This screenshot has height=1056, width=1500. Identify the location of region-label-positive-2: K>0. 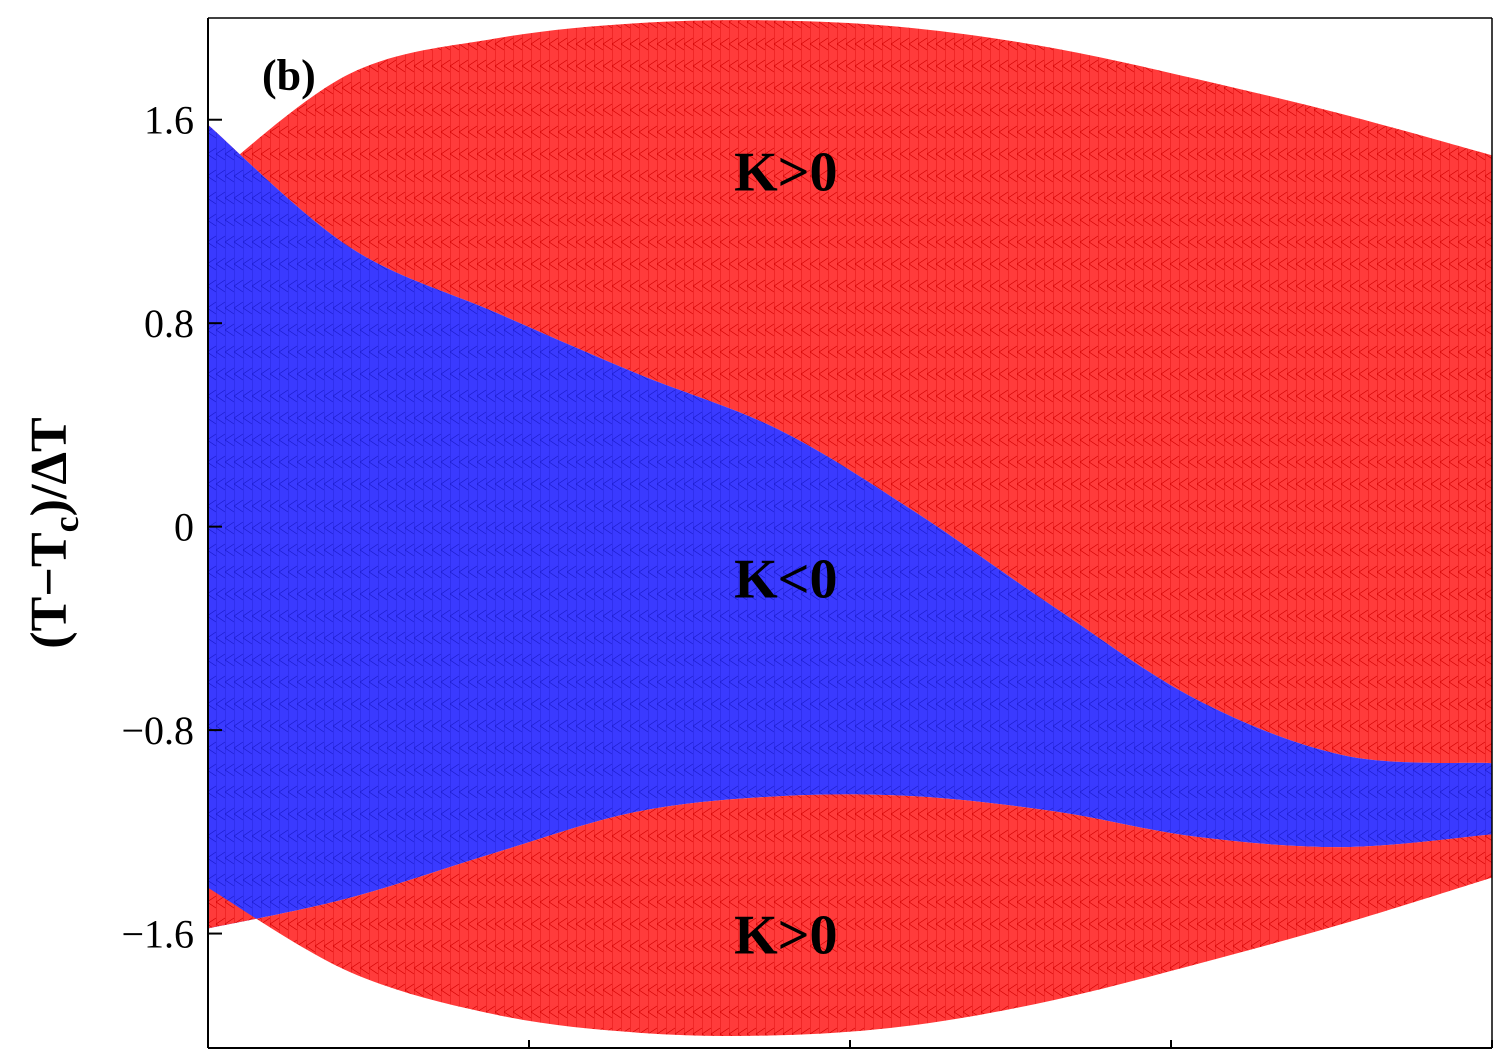
(785, 936).